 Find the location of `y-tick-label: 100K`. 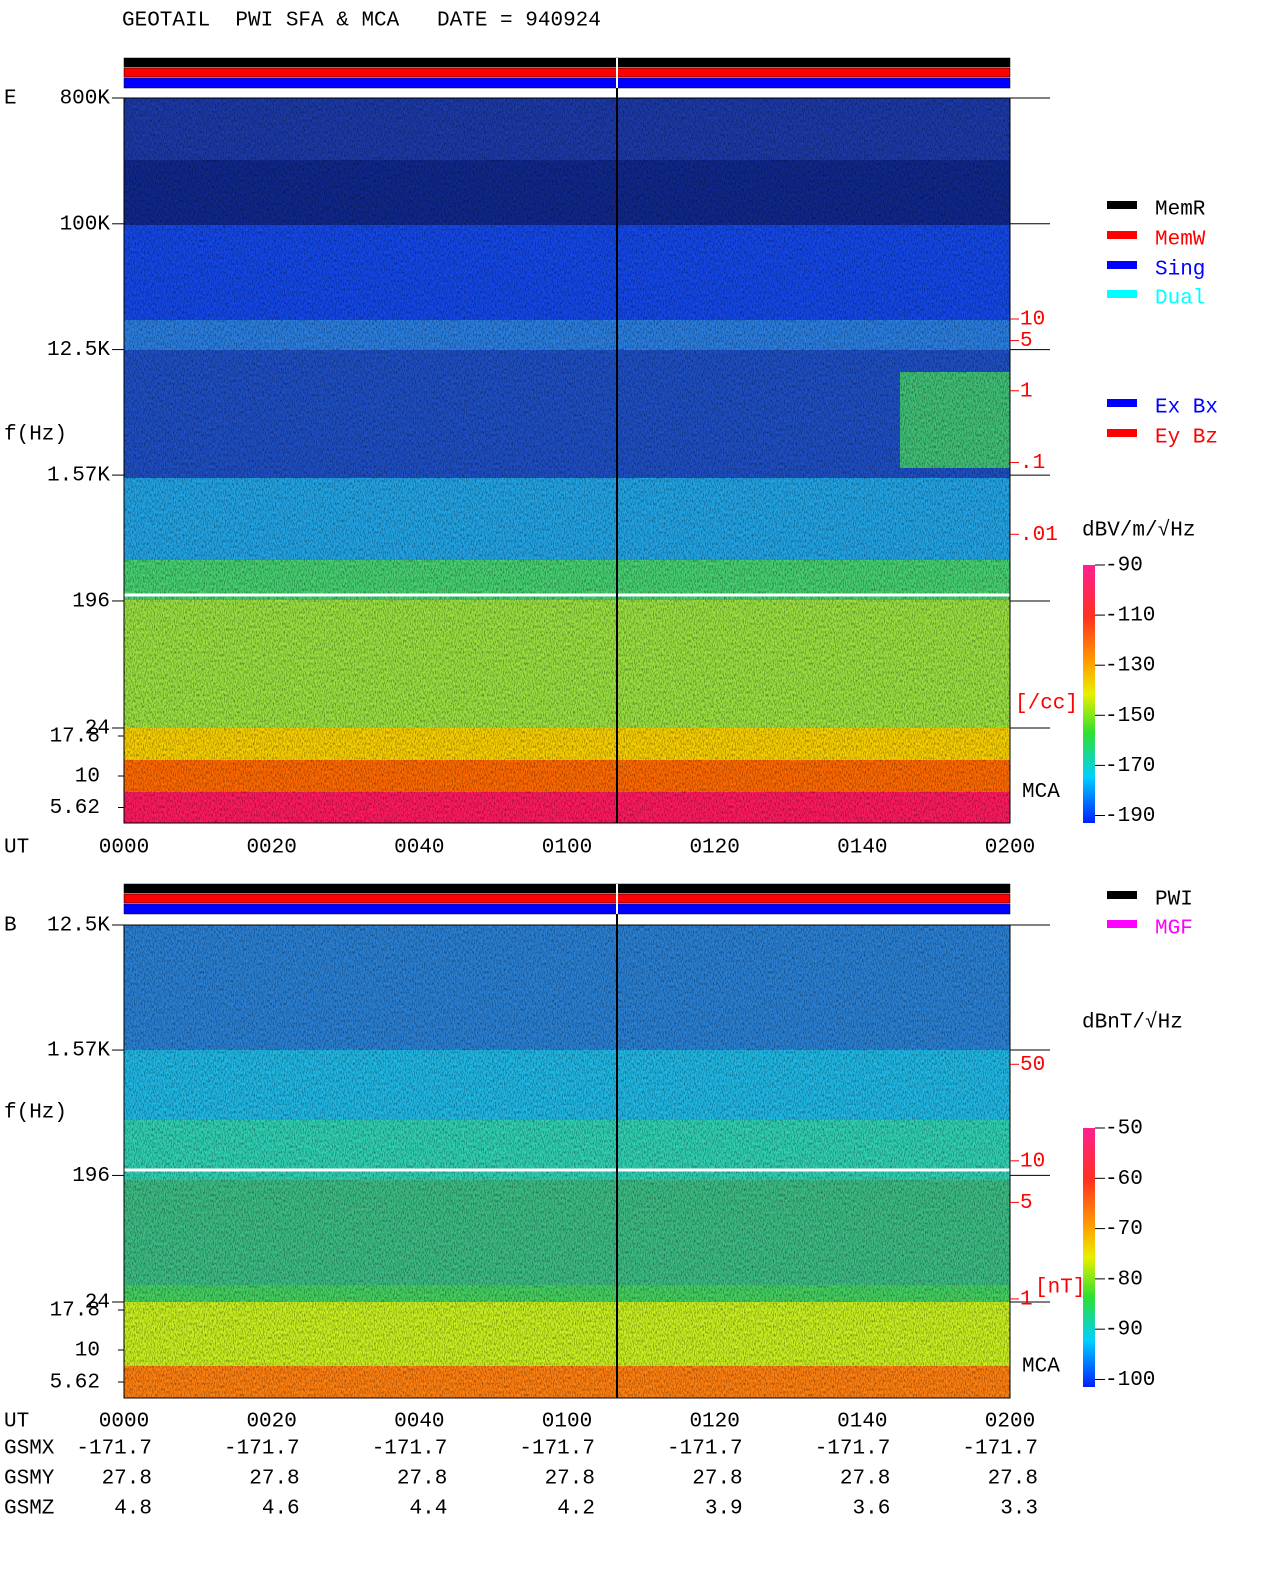

y-tick-label: 100K is located at coordinates (85, 224).